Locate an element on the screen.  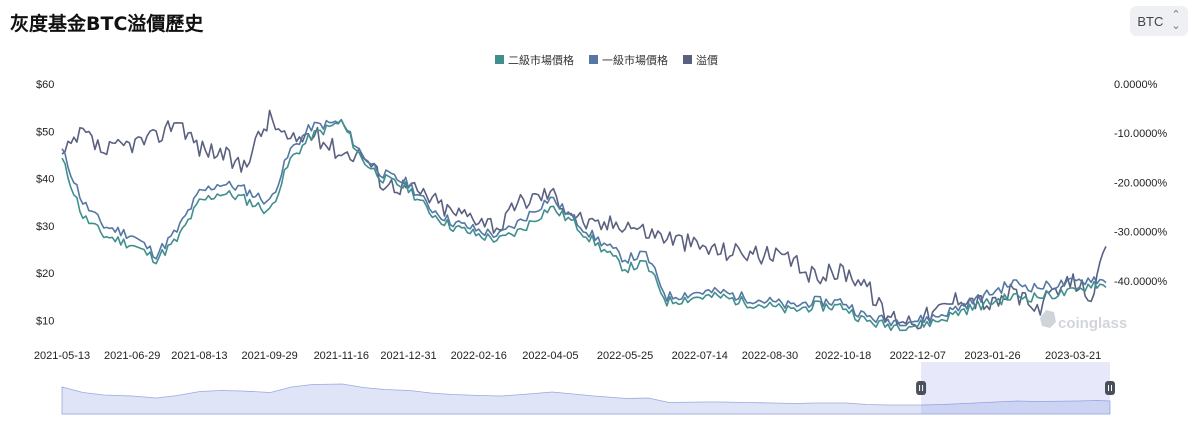
x-tick-label: 2023-01-26 is located at coordinates (992, 356).